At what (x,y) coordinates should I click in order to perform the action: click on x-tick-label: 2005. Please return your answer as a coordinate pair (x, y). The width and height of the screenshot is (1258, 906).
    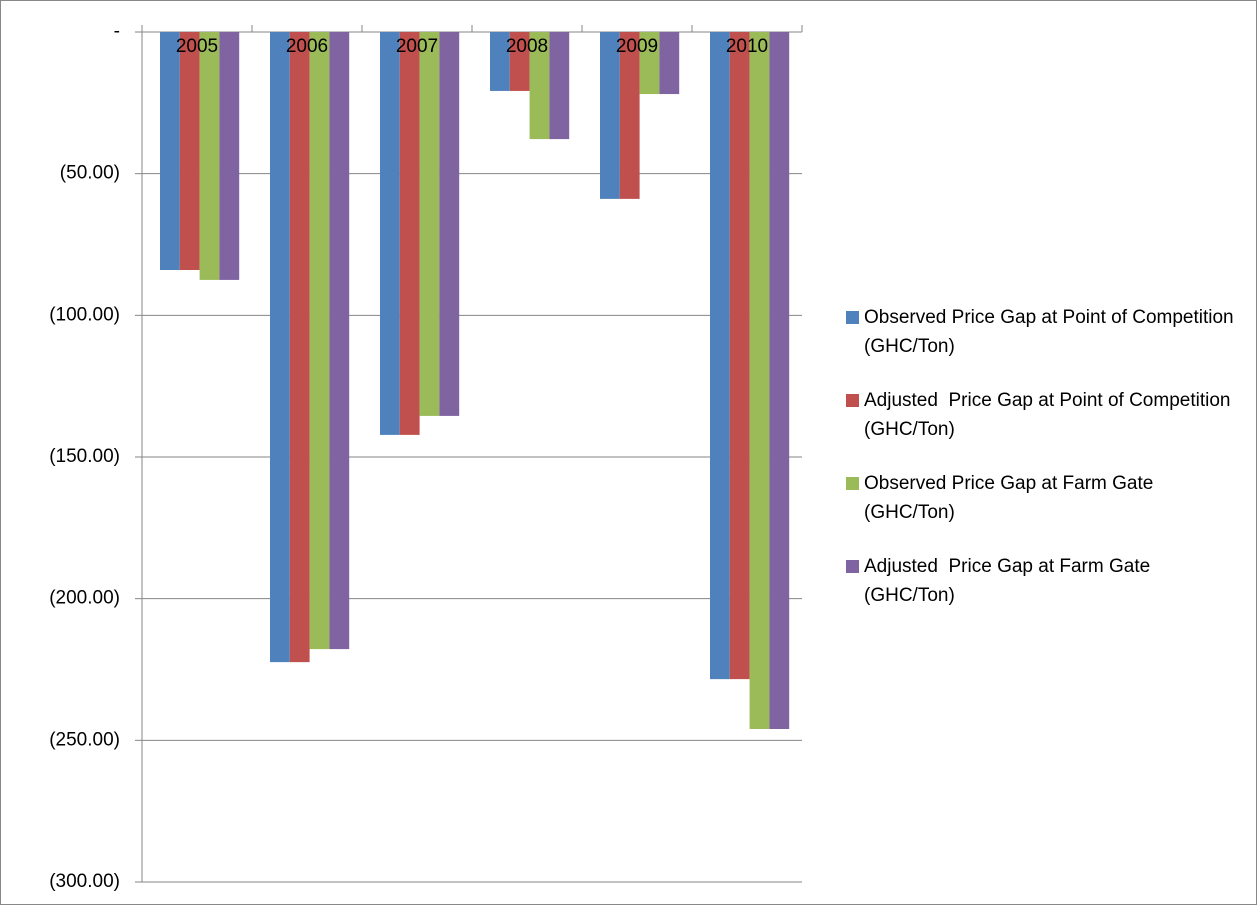
    Looking at the image, I should click on (197, 46).